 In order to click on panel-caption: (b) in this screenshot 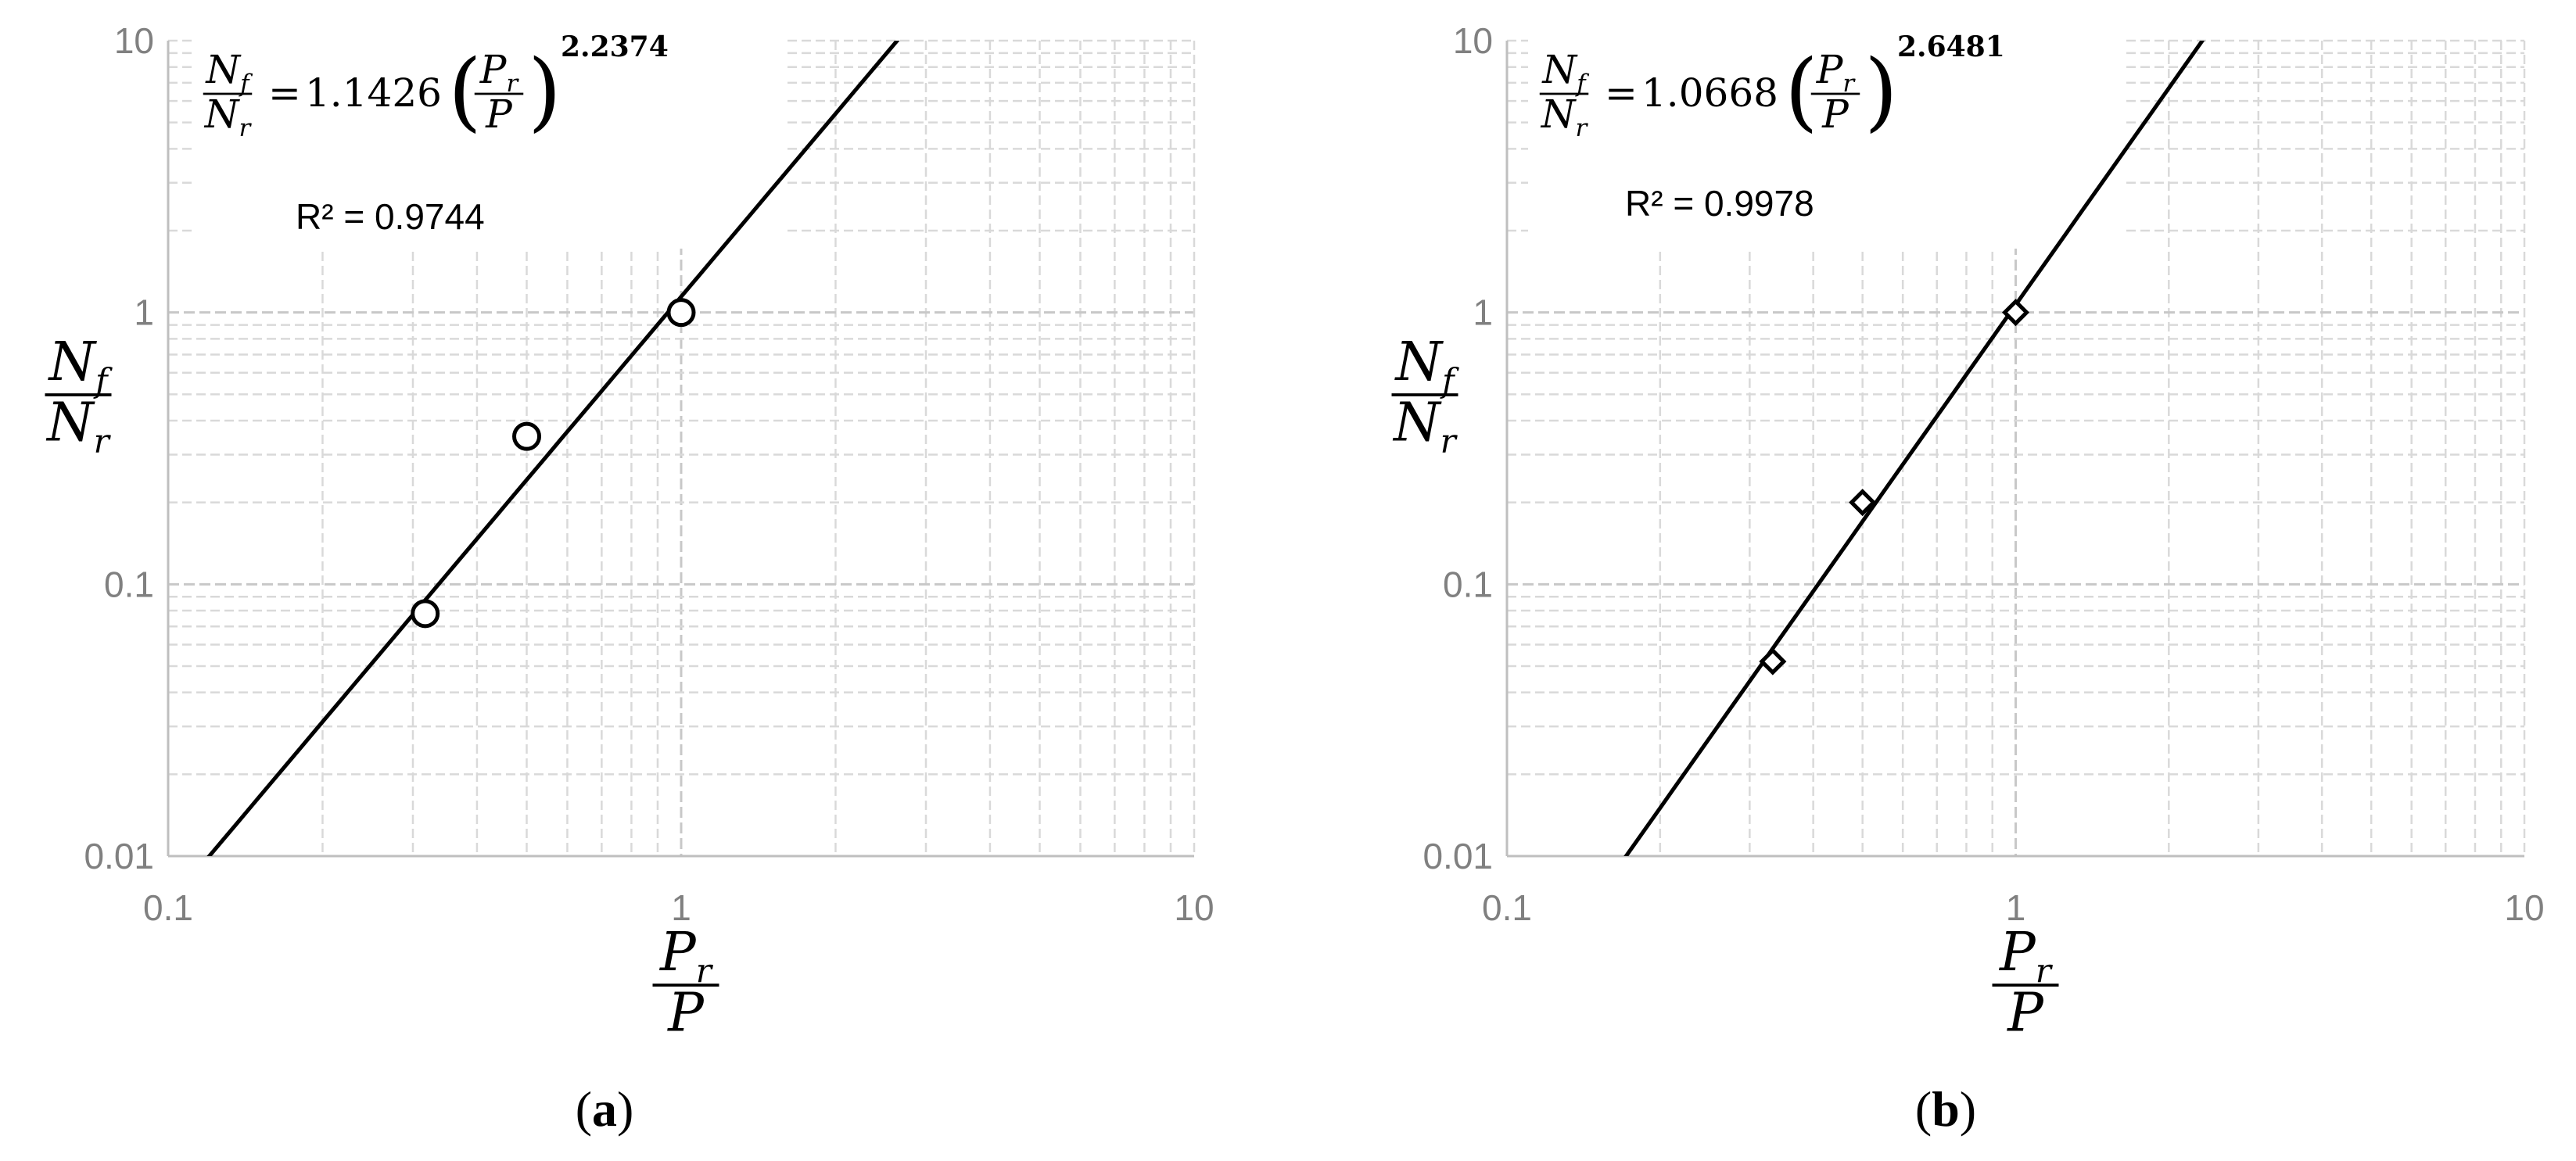, I will do `click(1945, 1109)`.